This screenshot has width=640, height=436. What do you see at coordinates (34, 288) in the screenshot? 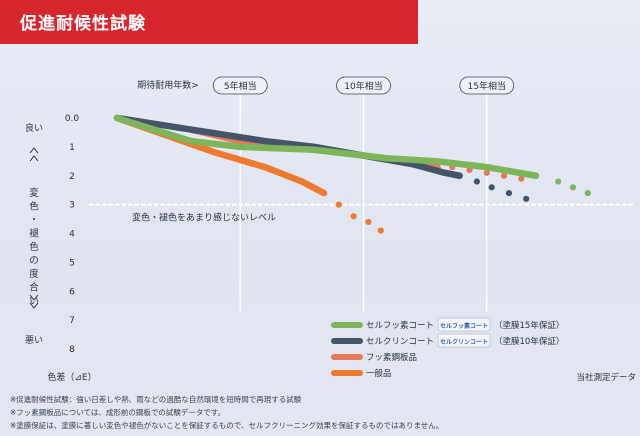
I see `y-middle-label-char: 合` at bounding box center [34, 288].